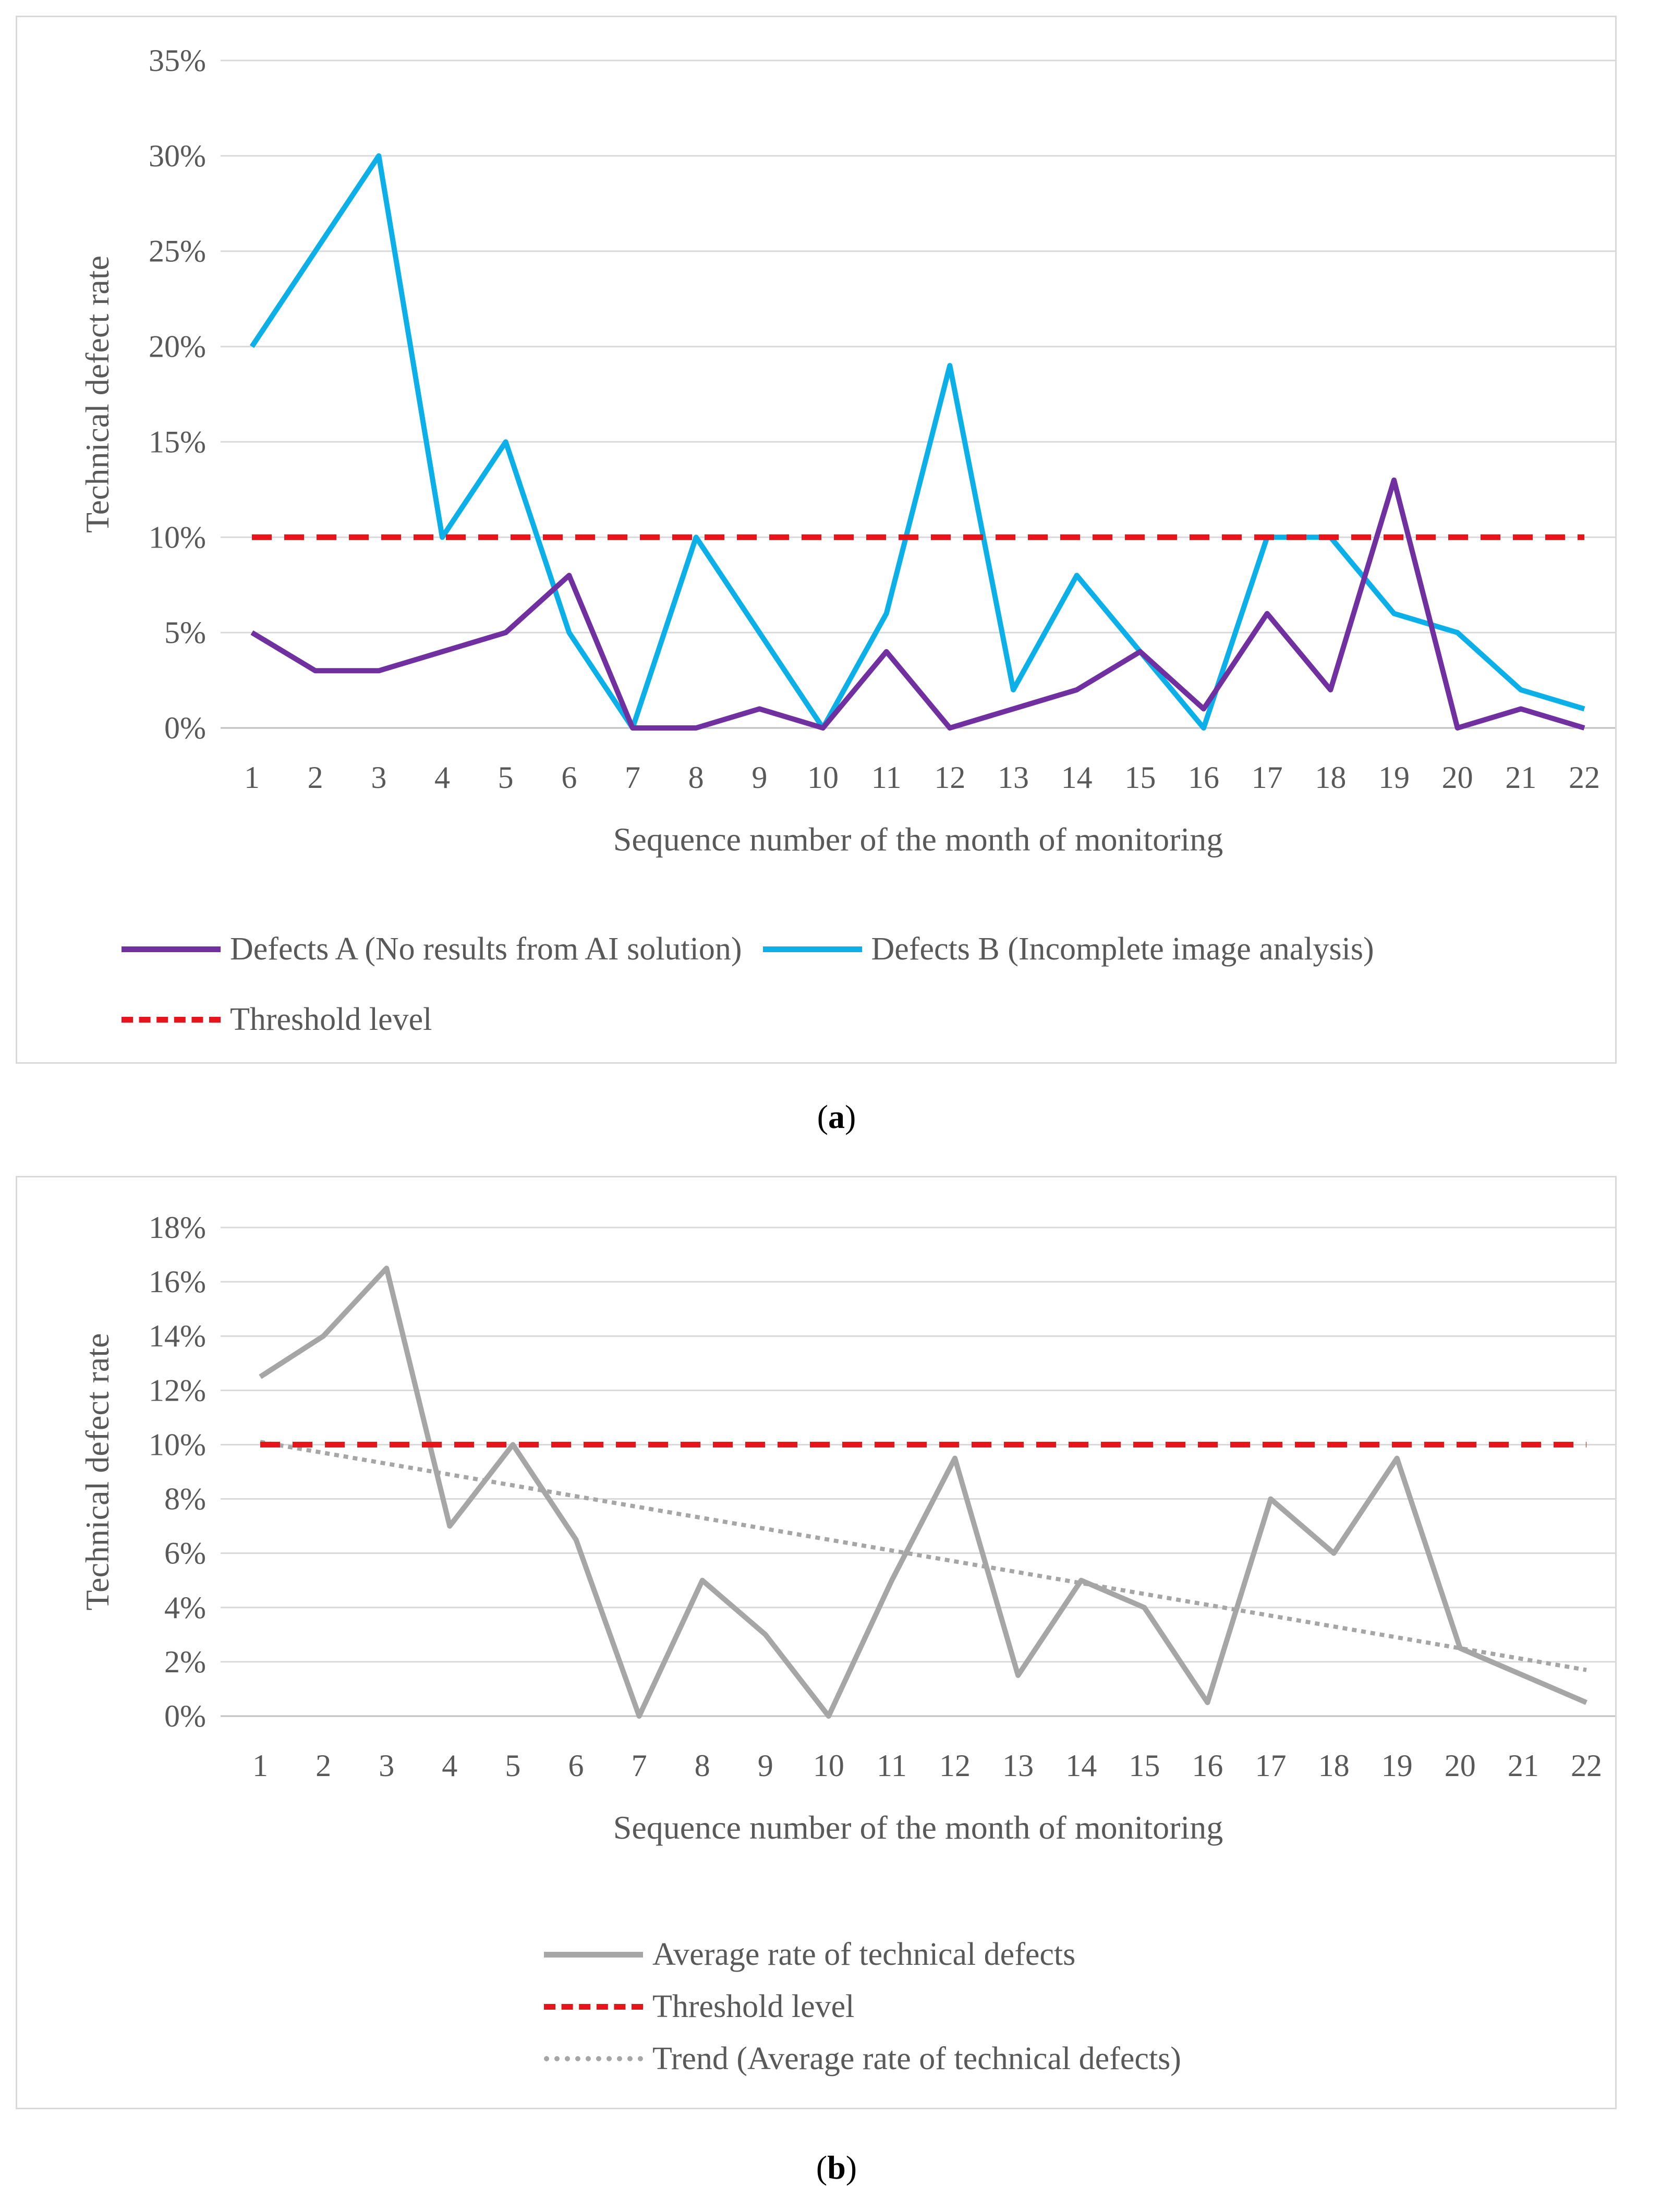 Image resolution: width=1673 pixels, height=2212 pixels. Describe the element at coordinates (822, 1116) in the screenshot. I see `caption-a-open: (` at that location.